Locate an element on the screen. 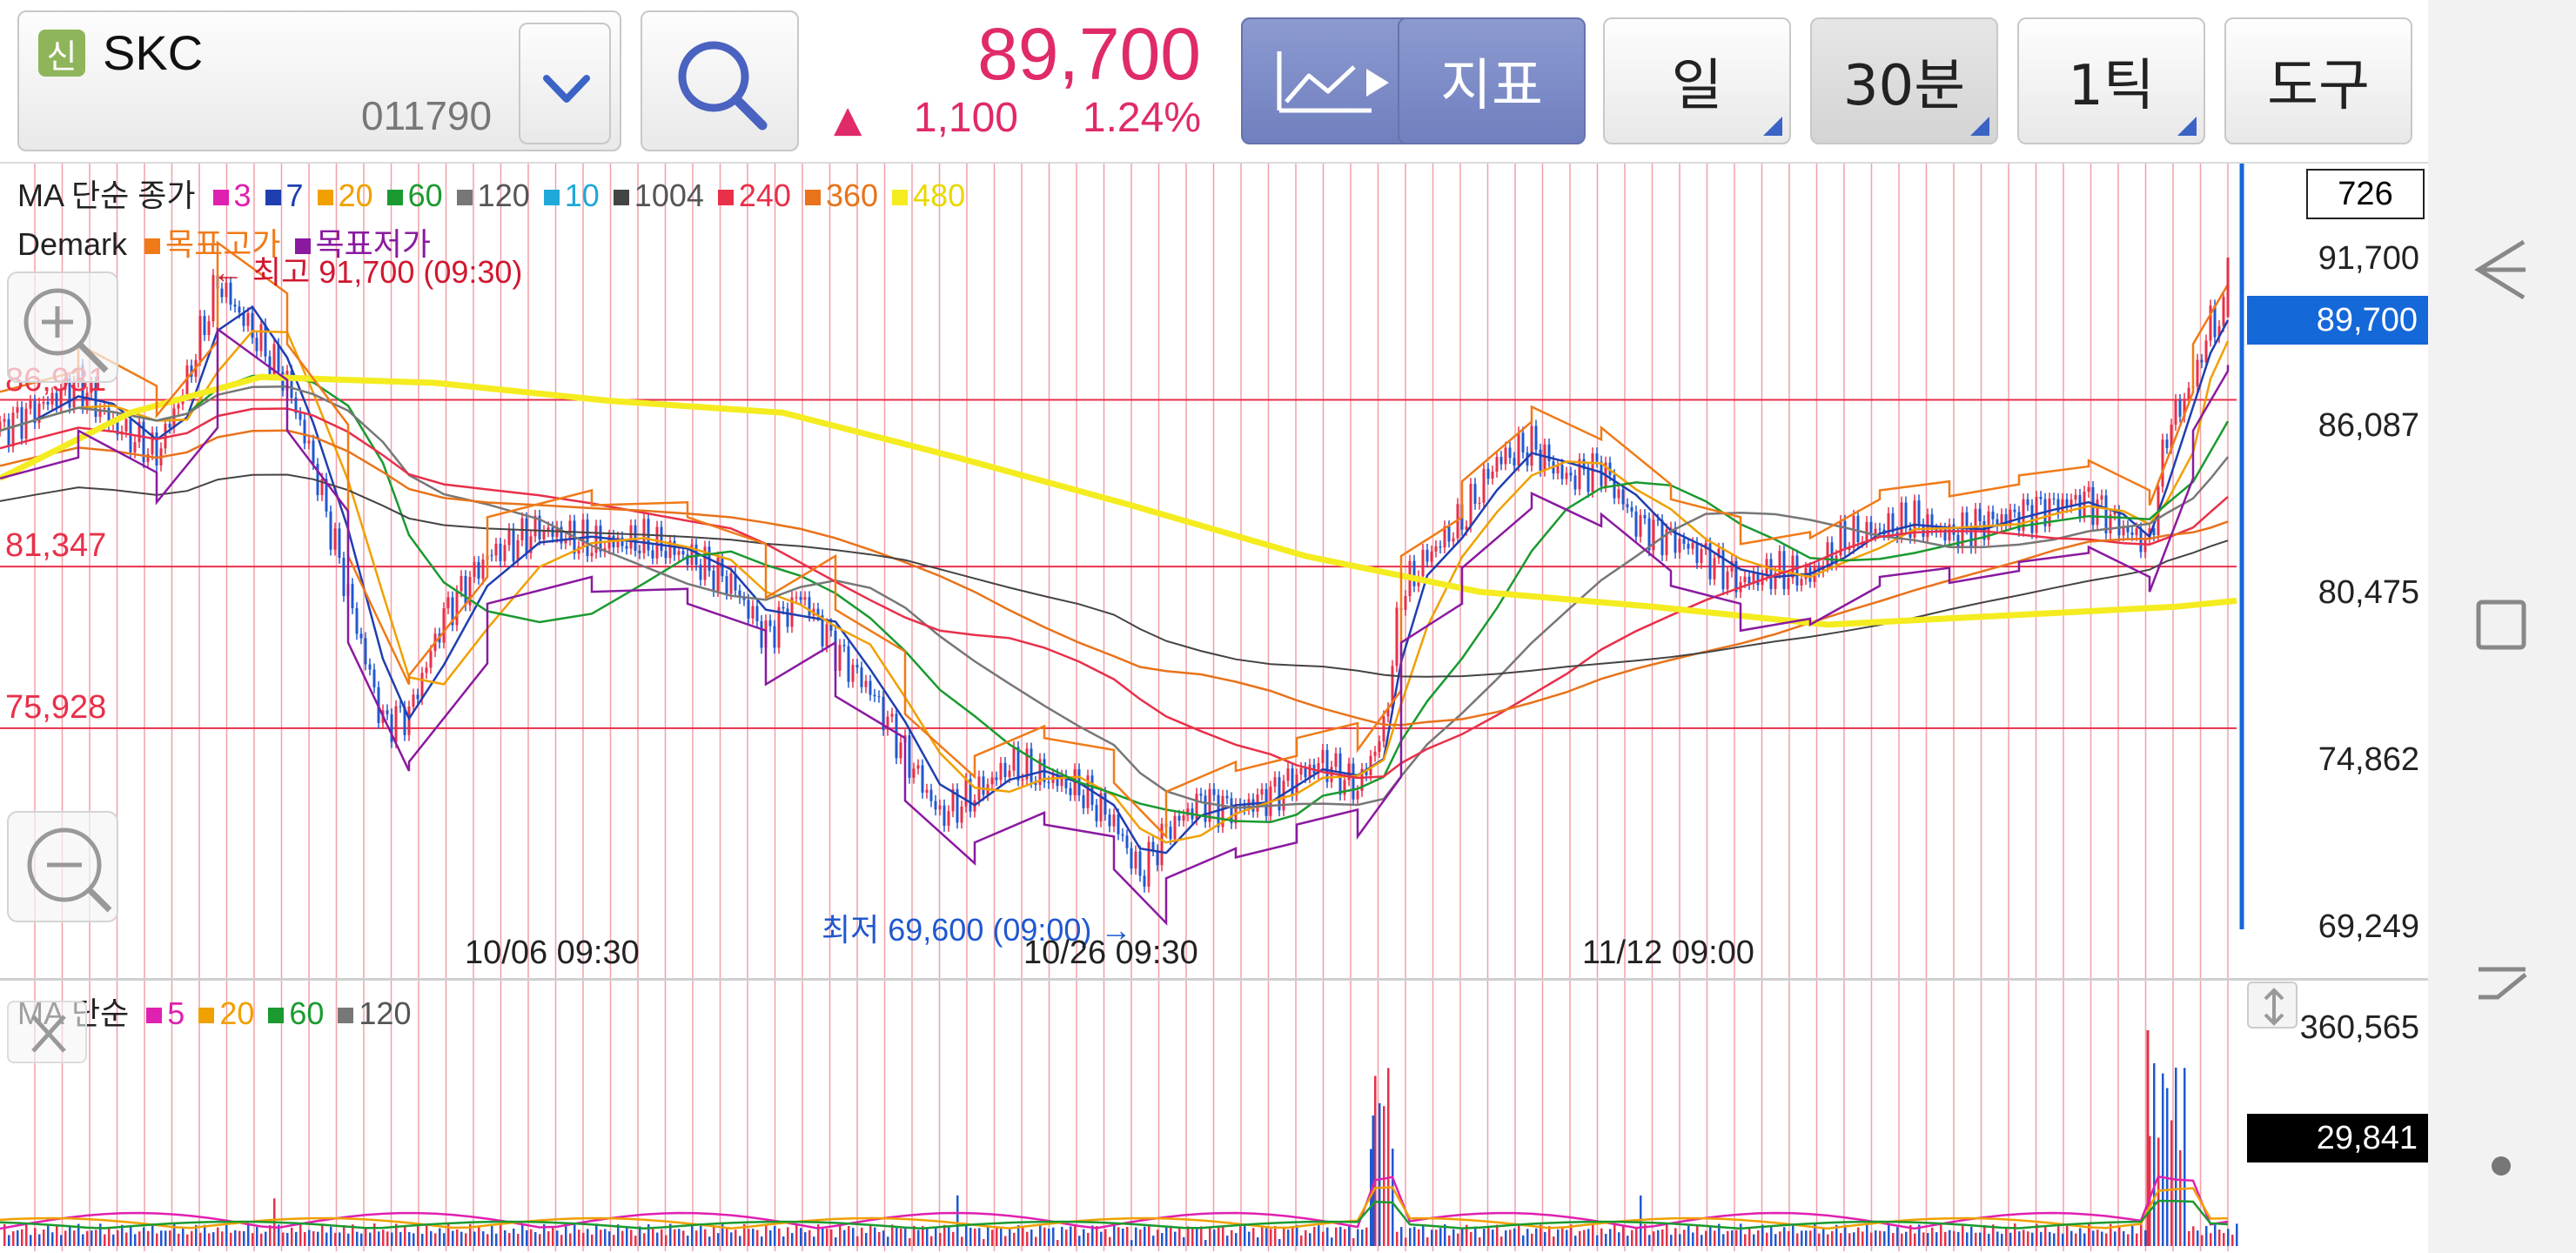 This screenshot has height=1253, width=2576. period-tick-label: 1틱 is located at coordinates (2111, 86).